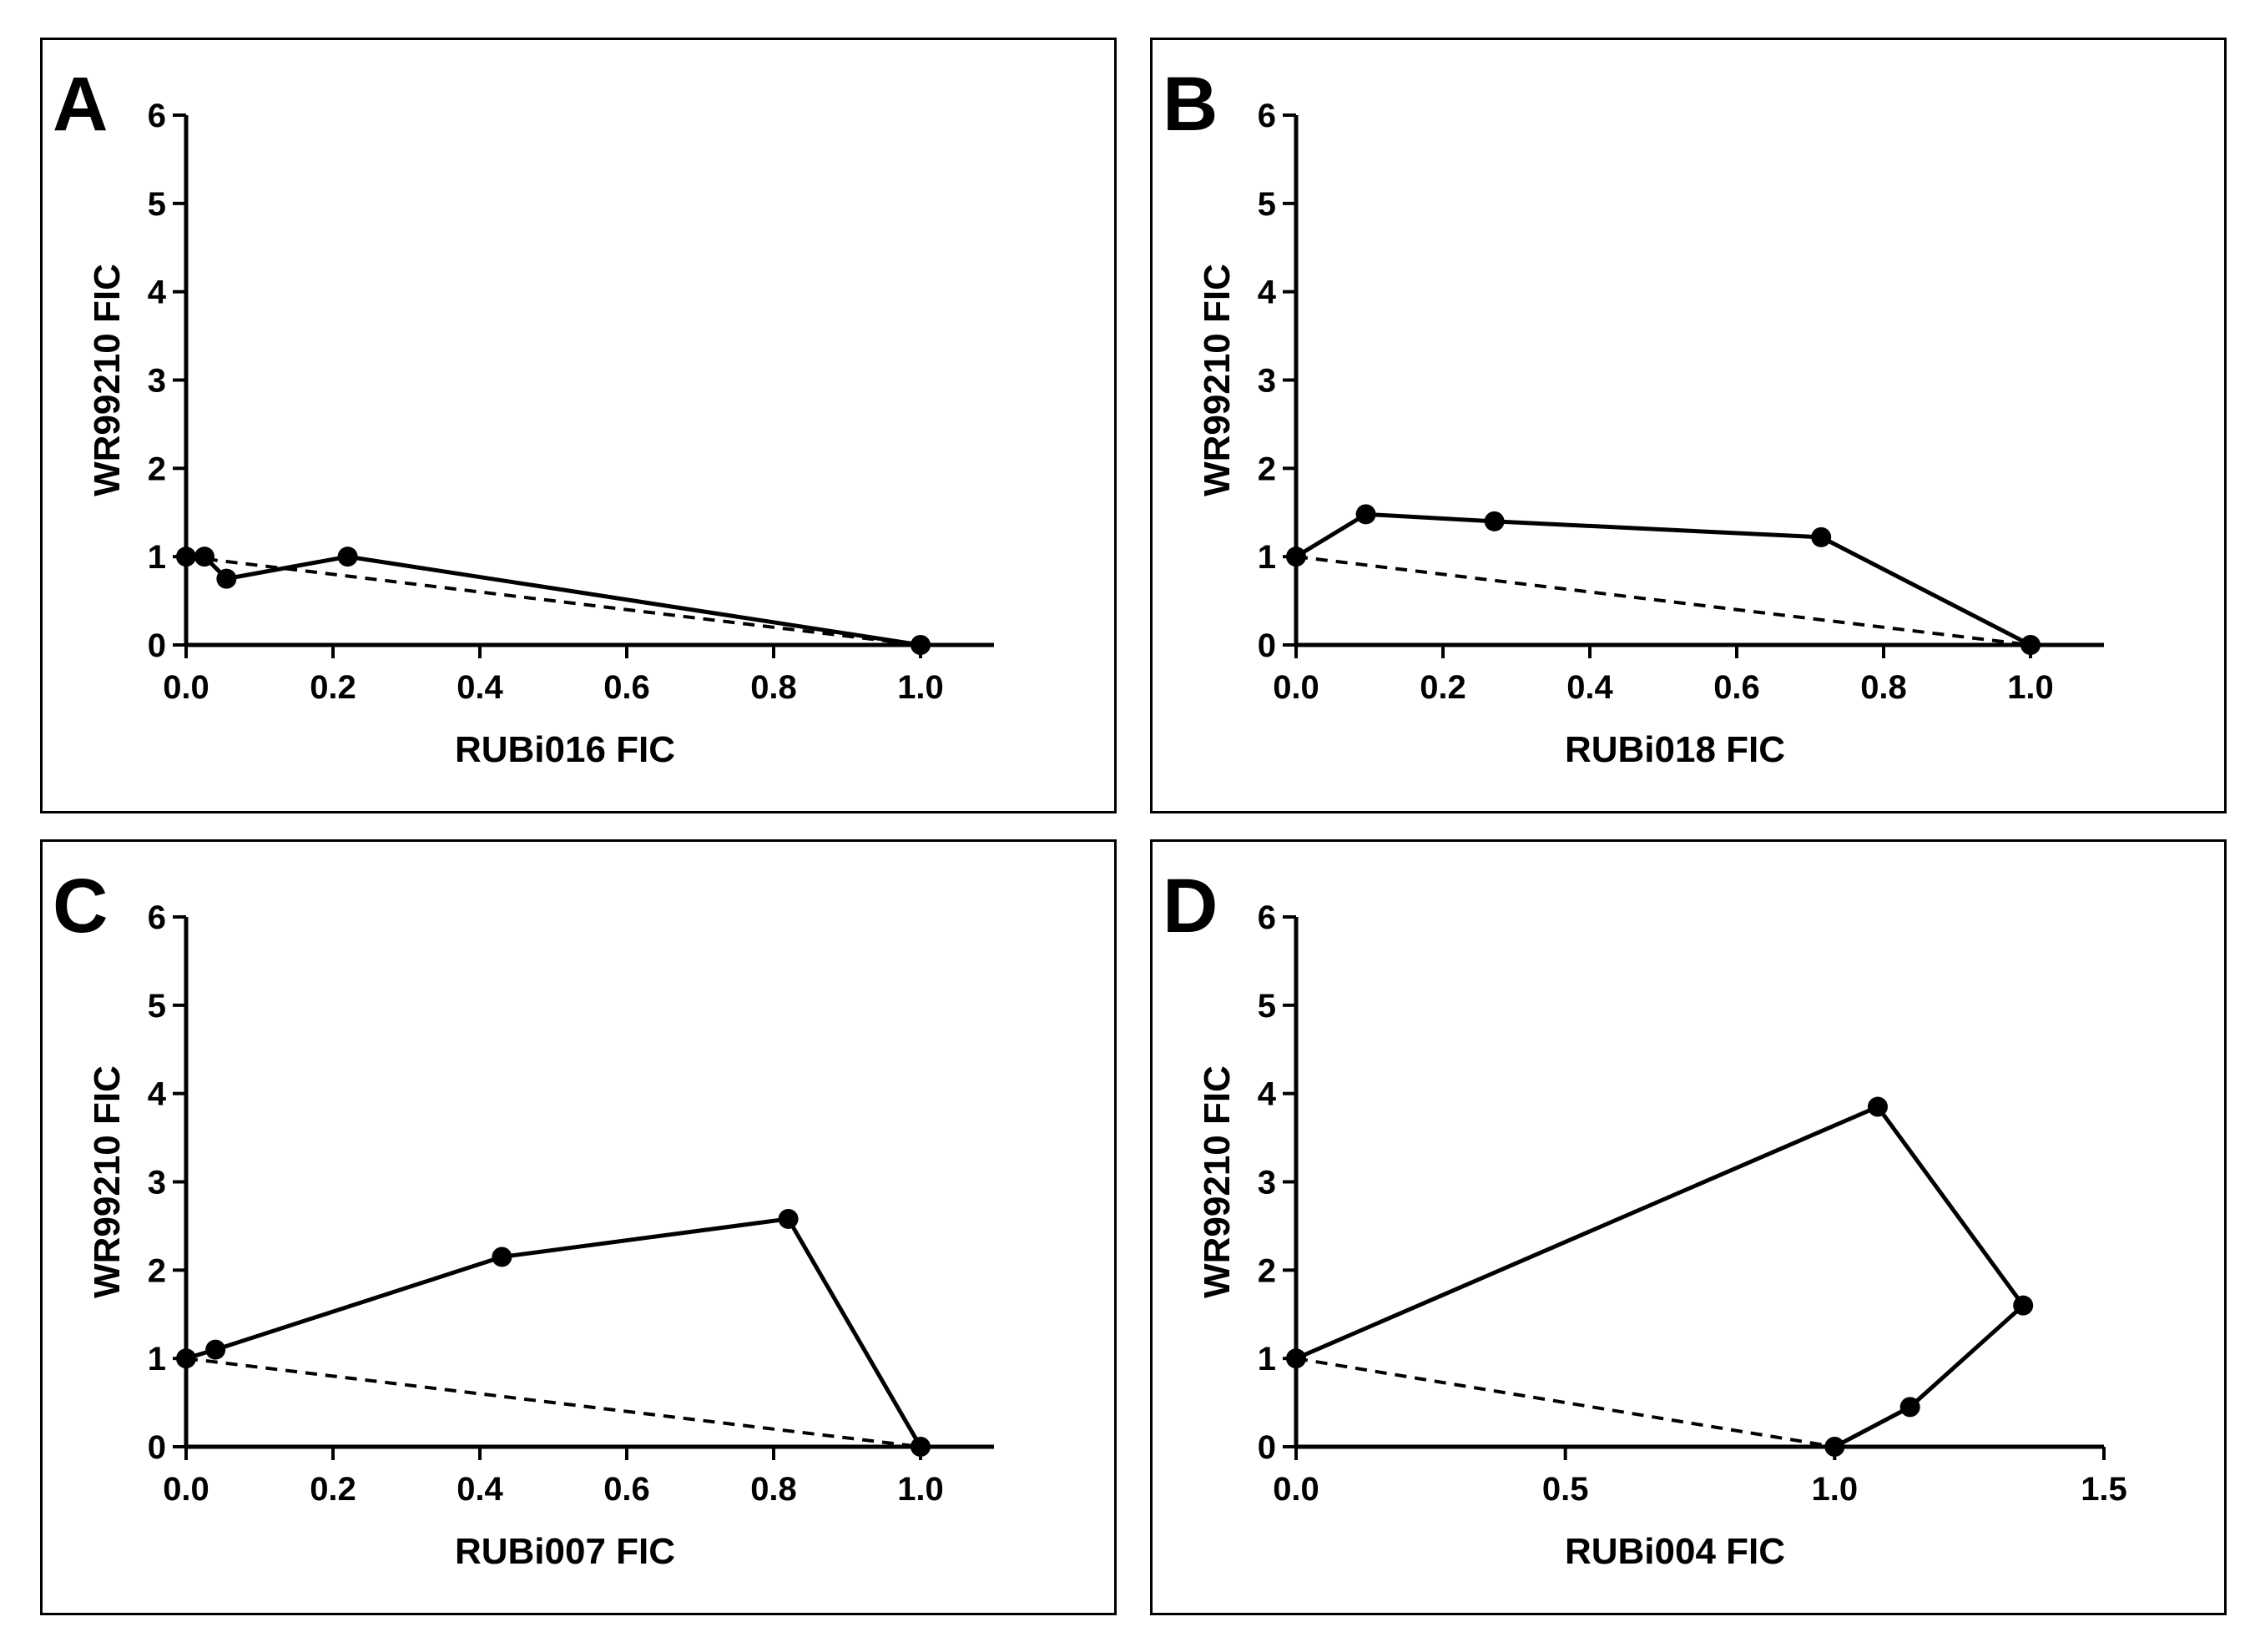 This screenshot has width=2255, height=1652. What do you see at coordinates (565, 750) in the screenshot?
I see `x-axis-title-a: RUBi016 FIC` at bounding box center [565, 750].